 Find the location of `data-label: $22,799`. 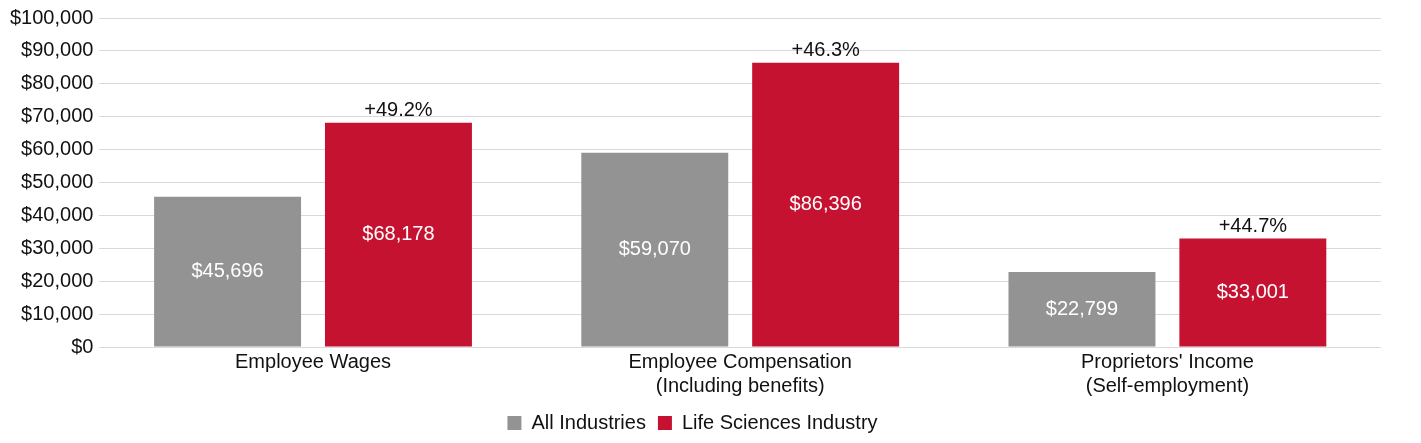

data-label: $22,799 is located at coordinates (1082, 307).